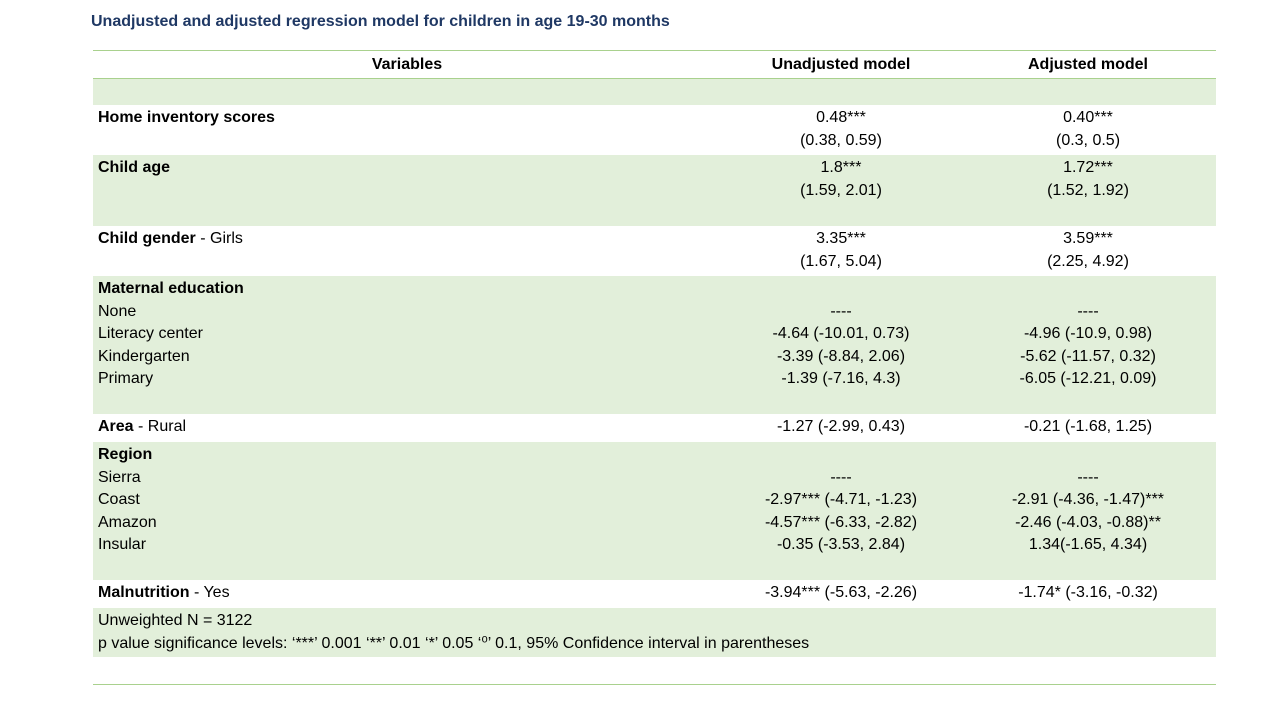  What do you see at coordinates (1088, 356) in the screenshot?
I see `cell-value: -5.62 (-11.57, 0.32)` at bounding box center [1088, 356].